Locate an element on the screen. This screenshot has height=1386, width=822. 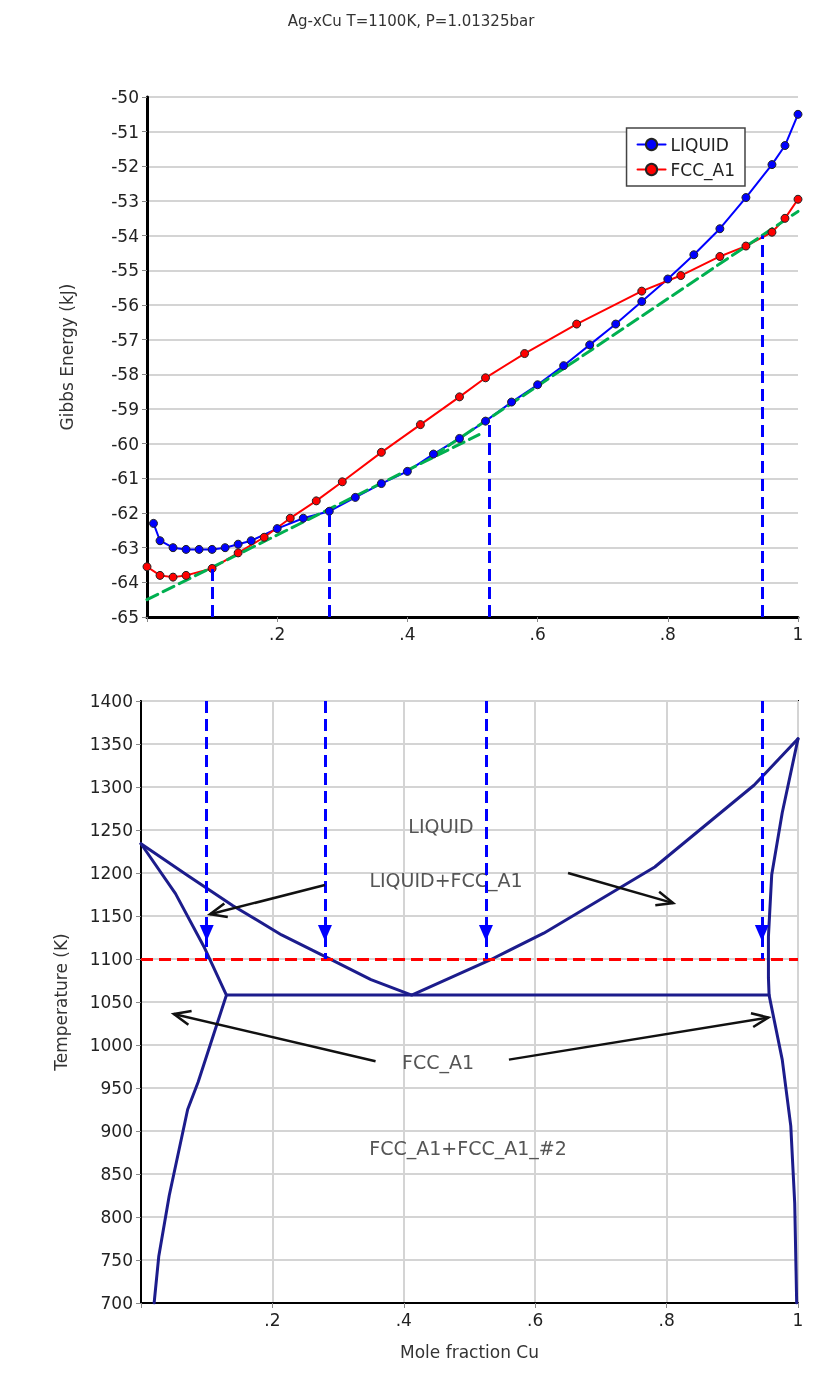
y-tick-label: -57 is located at coordinates (125, 339).